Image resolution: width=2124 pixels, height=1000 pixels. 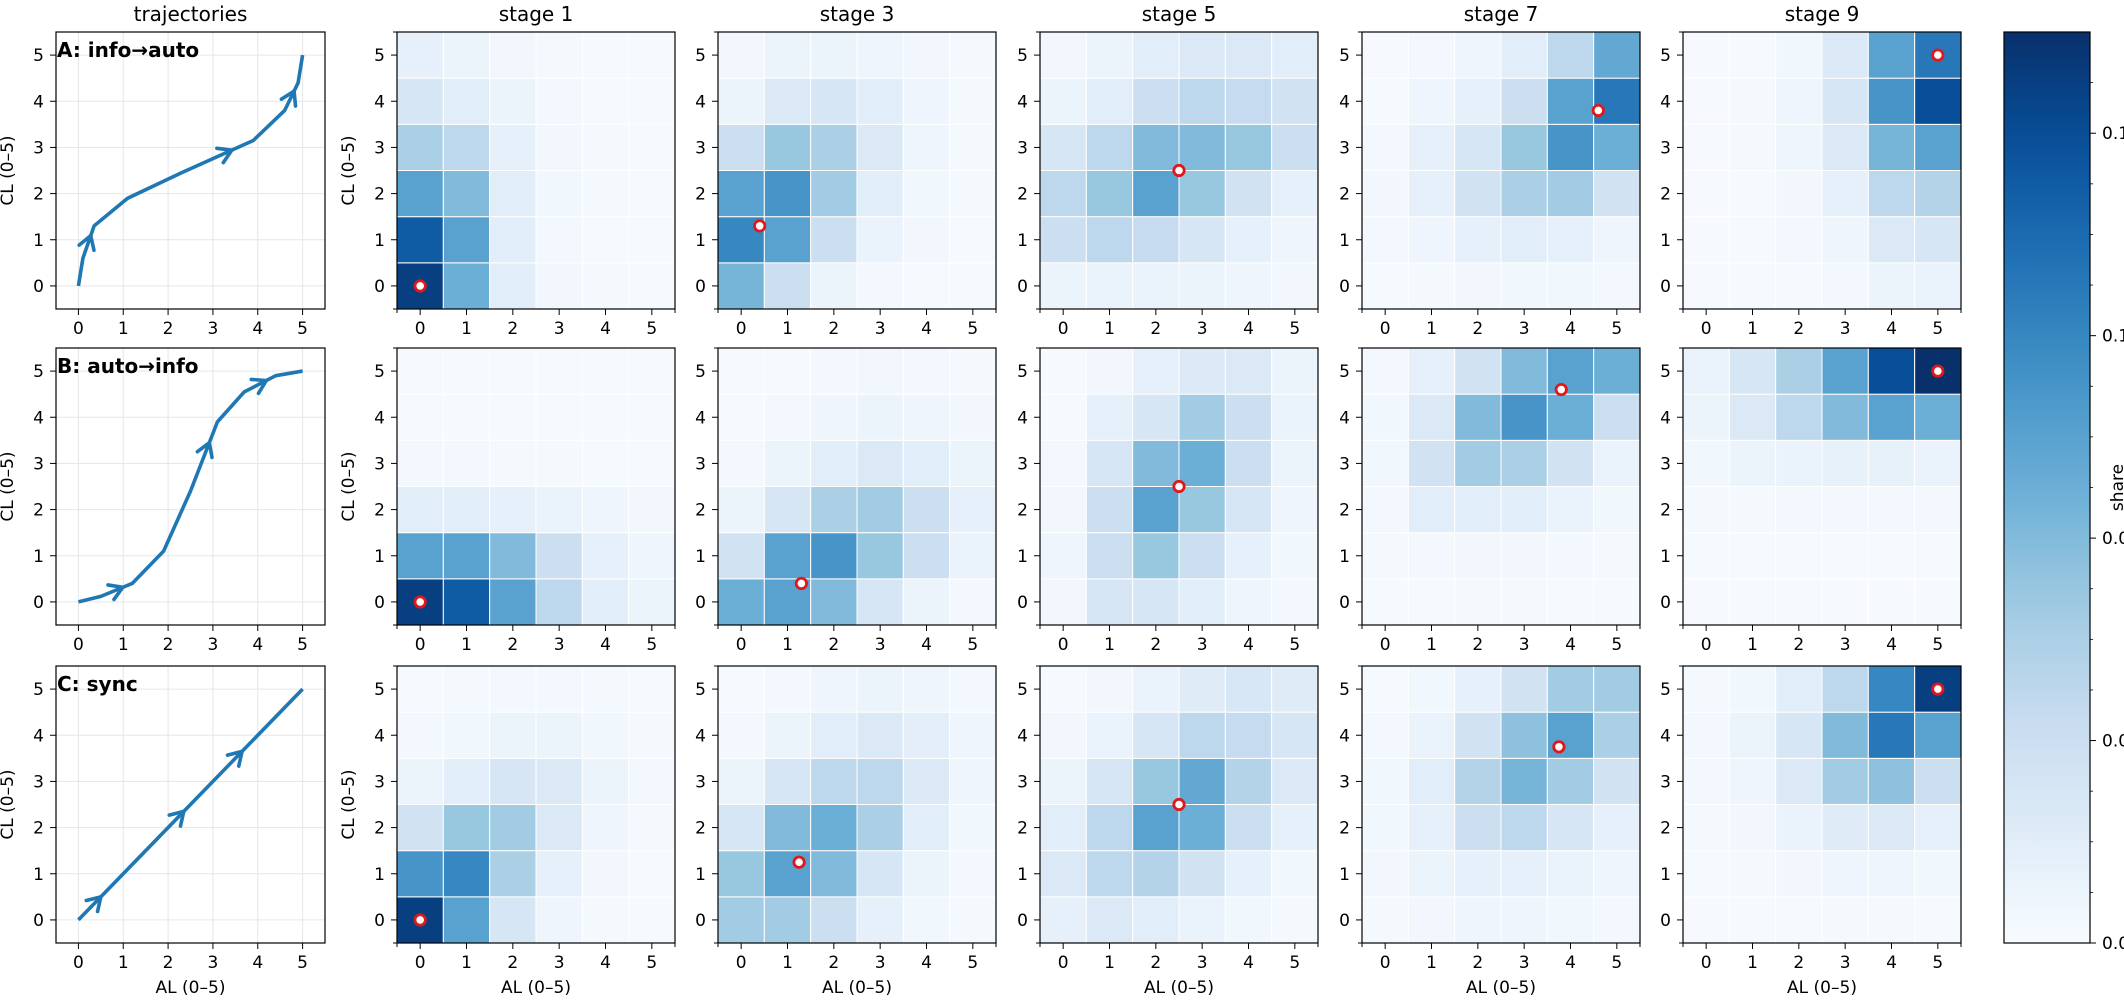 What do you see at coordinates (1248, 194) in the screenshot?
I see `heat-cell-r2-c4` at bounding box center [1248, 194].